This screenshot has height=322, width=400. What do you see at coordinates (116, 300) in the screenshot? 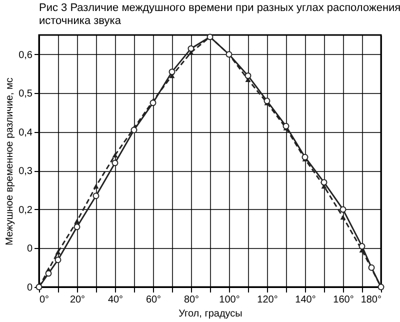
I see `x-tick-label: 40°` at bounding box center [116, 300].